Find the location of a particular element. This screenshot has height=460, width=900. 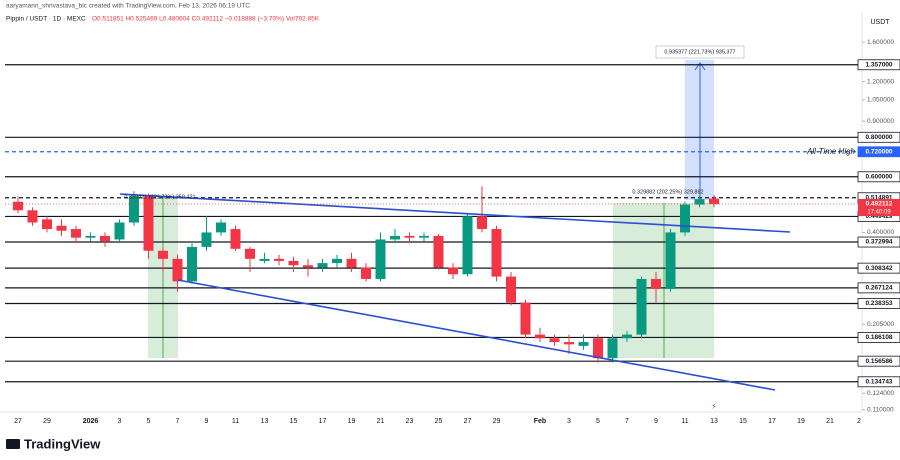

measure-label-box is located at coordinates (700, 52).